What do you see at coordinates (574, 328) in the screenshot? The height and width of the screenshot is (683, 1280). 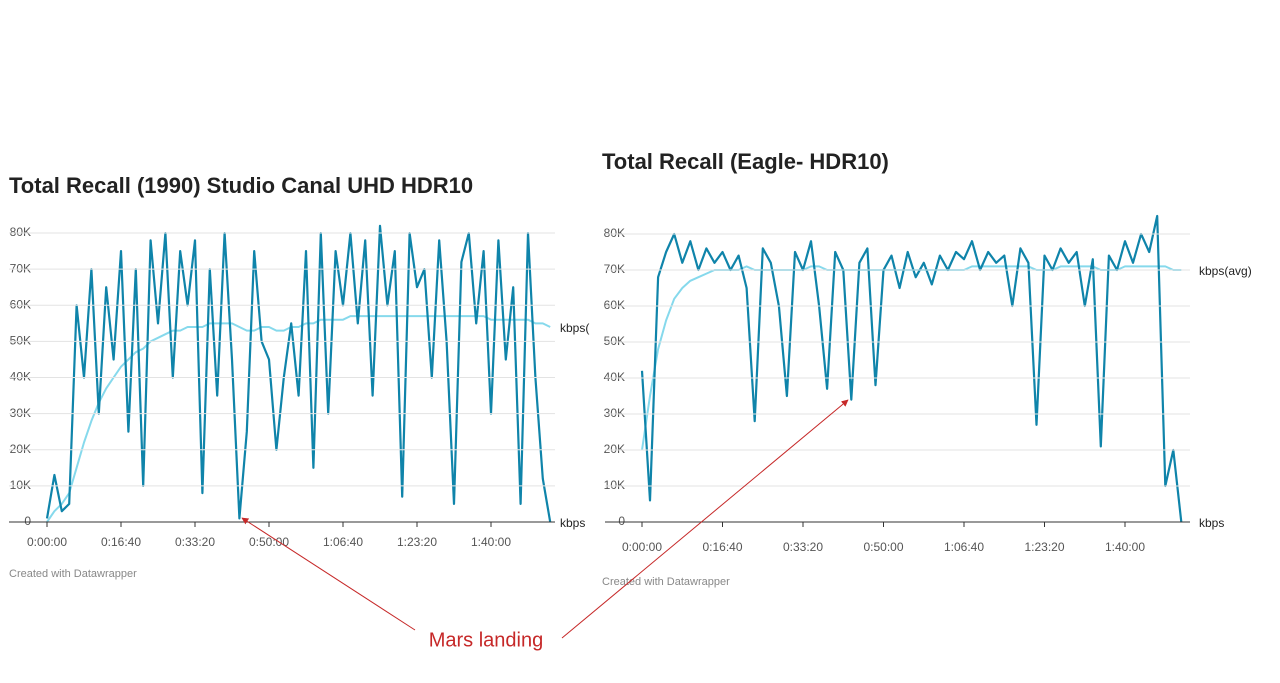 I see `series-label: kbps(` at bounding box center [574, 328].